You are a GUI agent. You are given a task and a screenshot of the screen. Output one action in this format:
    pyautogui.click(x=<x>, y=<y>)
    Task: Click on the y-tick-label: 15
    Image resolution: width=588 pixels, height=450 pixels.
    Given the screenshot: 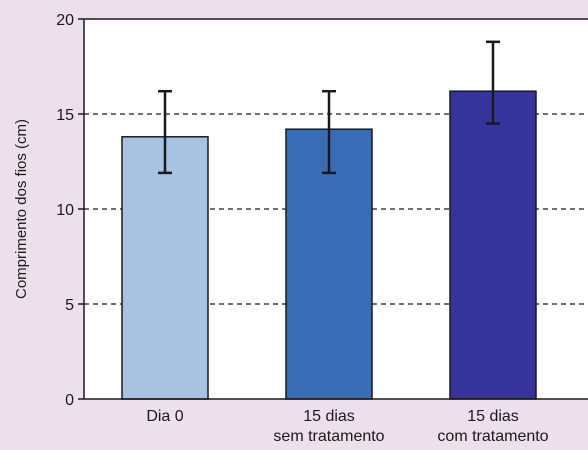 What is the action you would take?
    pyautogui.click(x=65, y=115)
    